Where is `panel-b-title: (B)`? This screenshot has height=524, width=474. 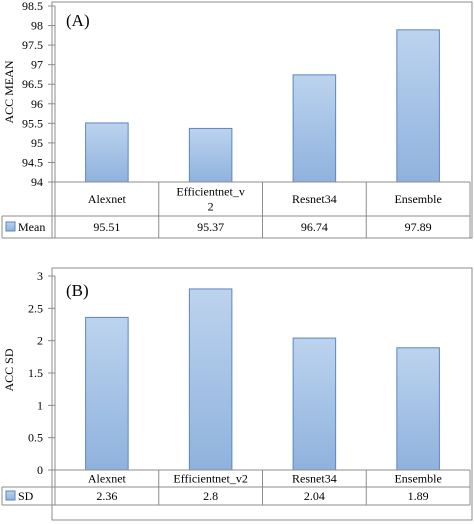 panel-b-title: (B) is located at coordinates (77, 290).